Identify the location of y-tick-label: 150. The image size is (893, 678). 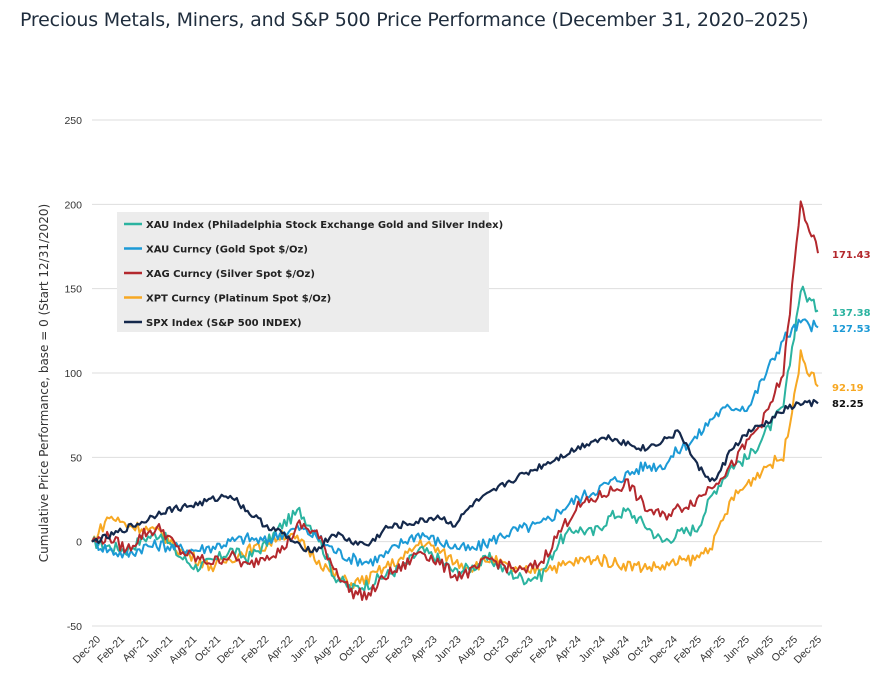
(73, 290).